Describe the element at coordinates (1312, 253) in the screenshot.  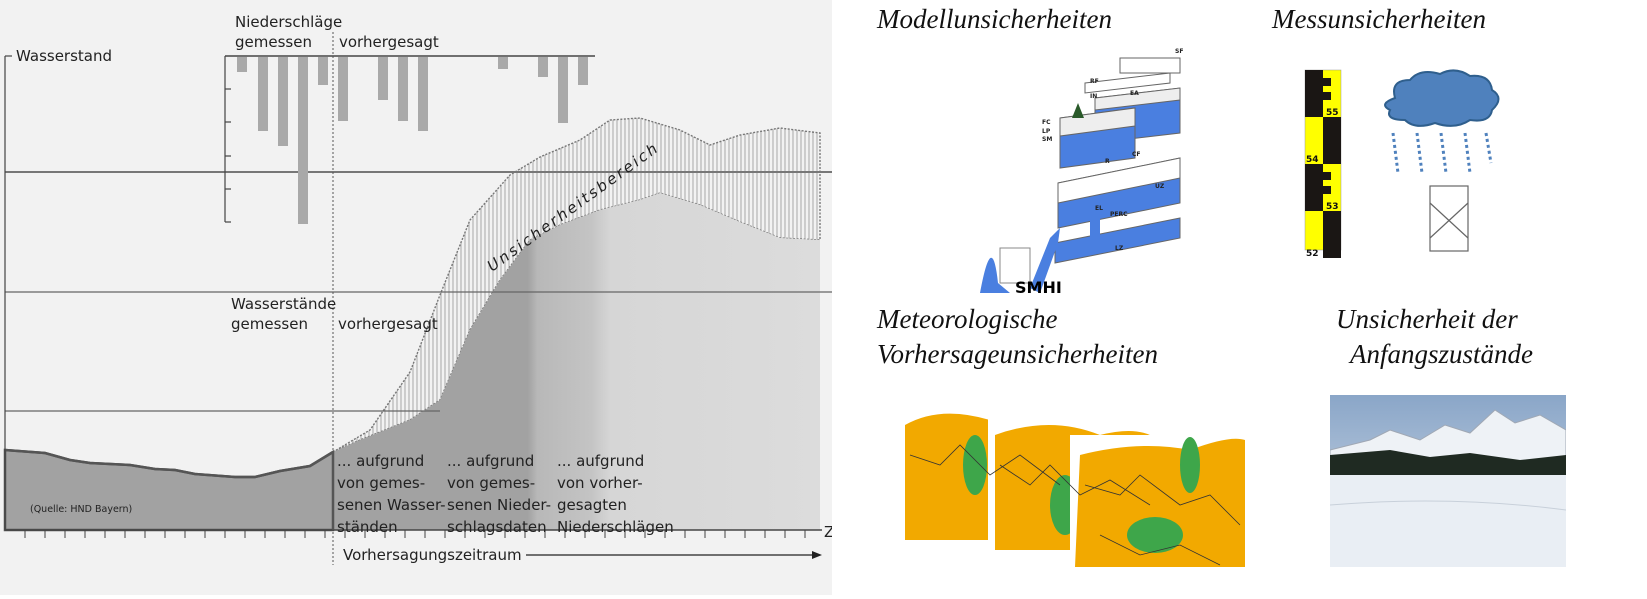
I see `gauge-label: 52` at that location.